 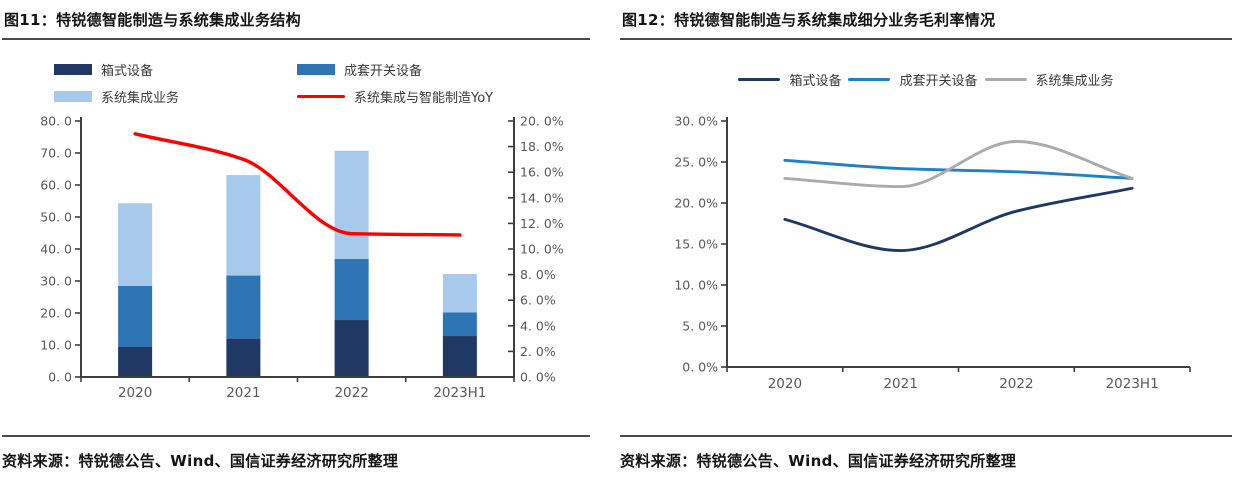 I want to click on y-axis-tick-label: 0. 0%, so click(x=700, y=367).